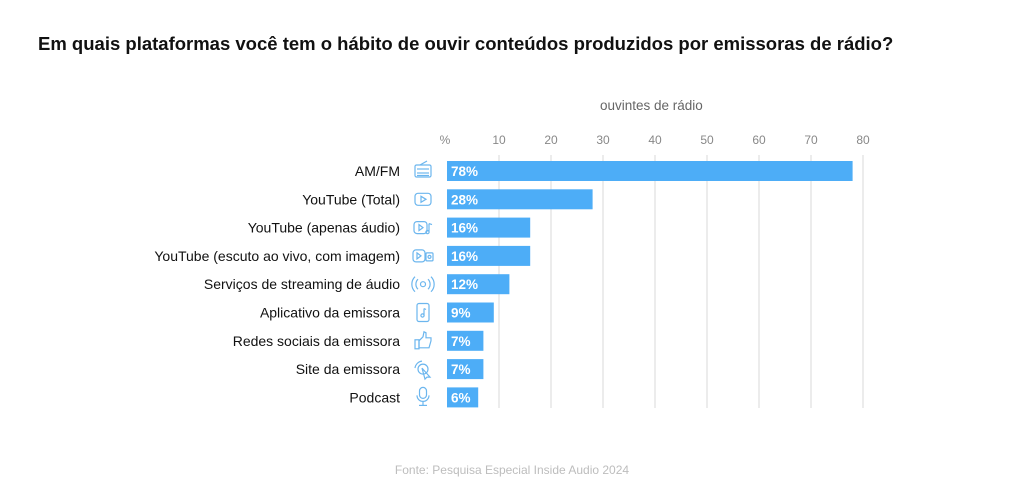  I want to click on category-label: Podcast, so click(374, 397).